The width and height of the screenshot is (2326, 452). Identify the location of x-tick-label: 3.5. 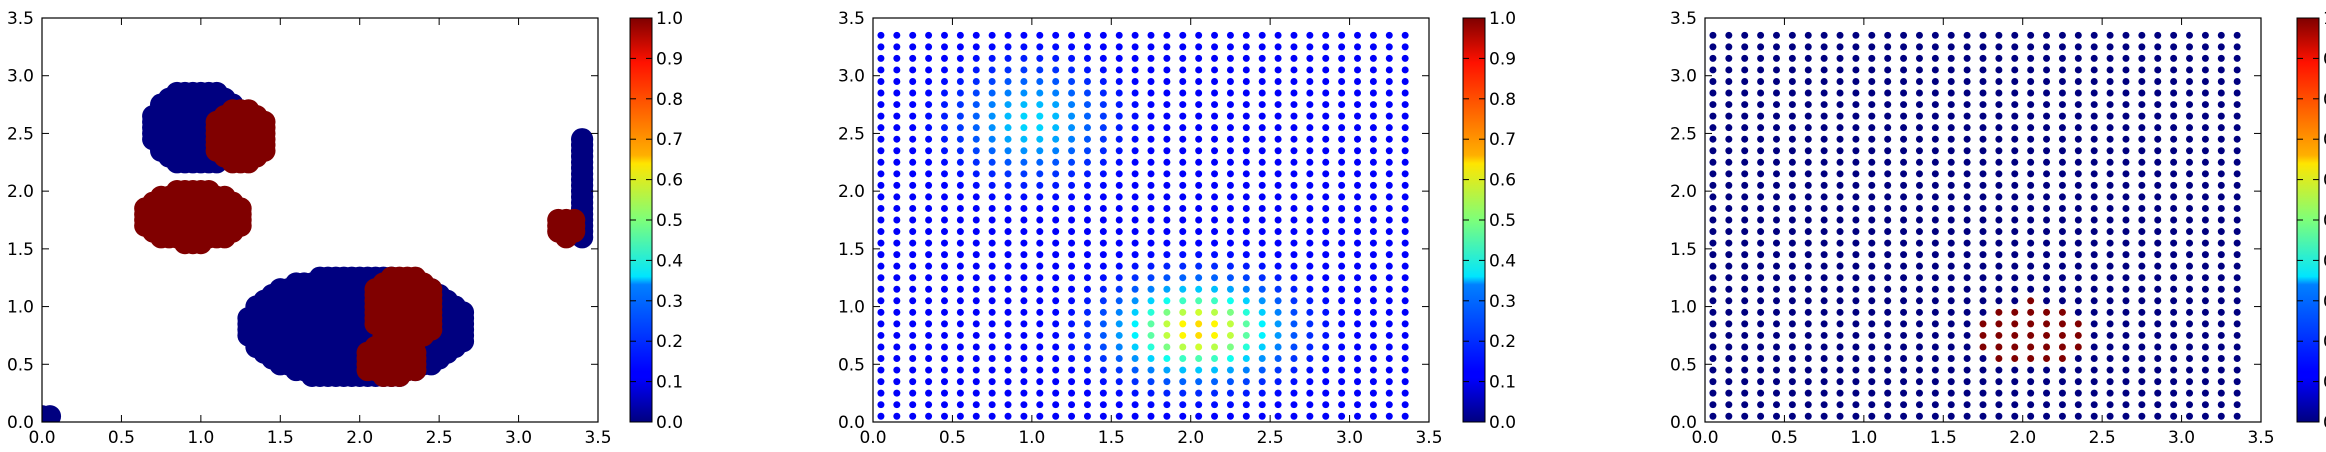
(597, 438).